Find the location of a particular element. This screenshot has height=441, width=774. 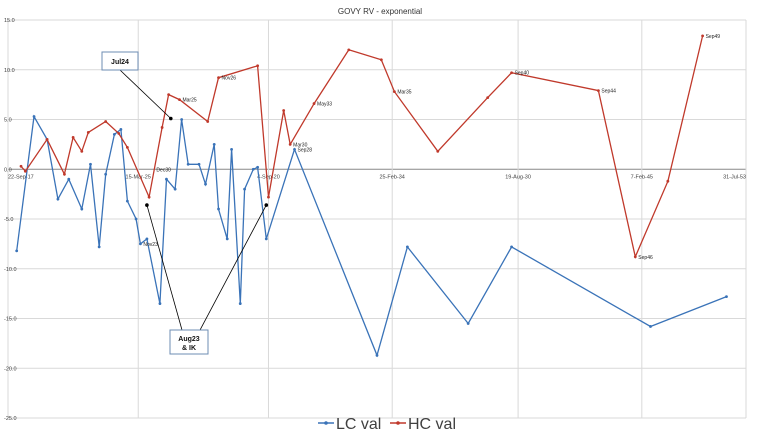

callout-label: Aug23 is located at coordinates (189, 339).